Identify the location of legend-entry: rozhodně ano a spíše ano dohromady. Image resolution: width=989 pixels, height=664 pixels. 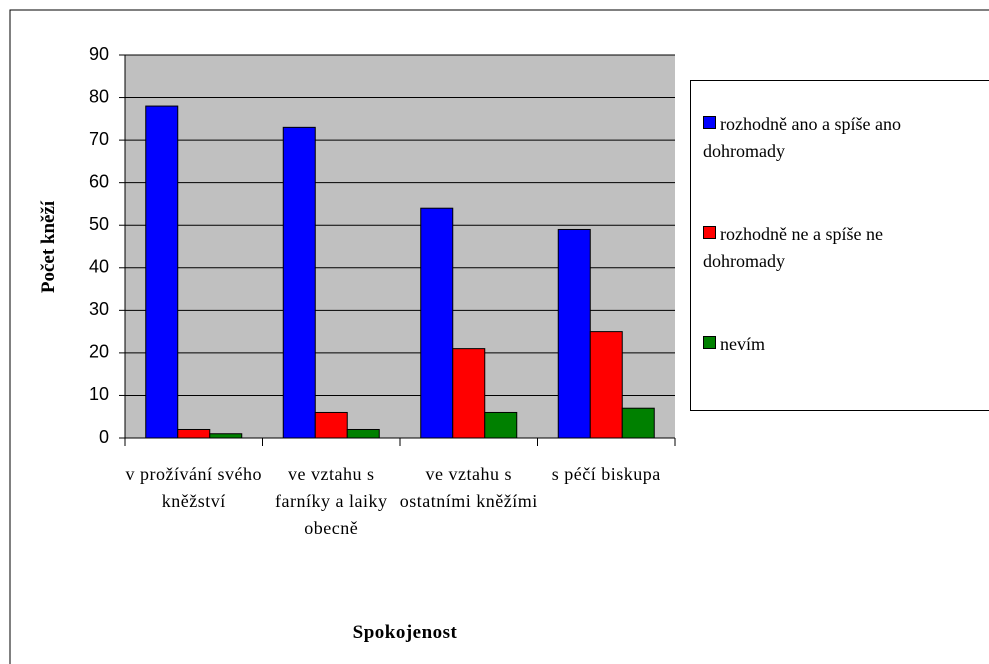
(833, 138).